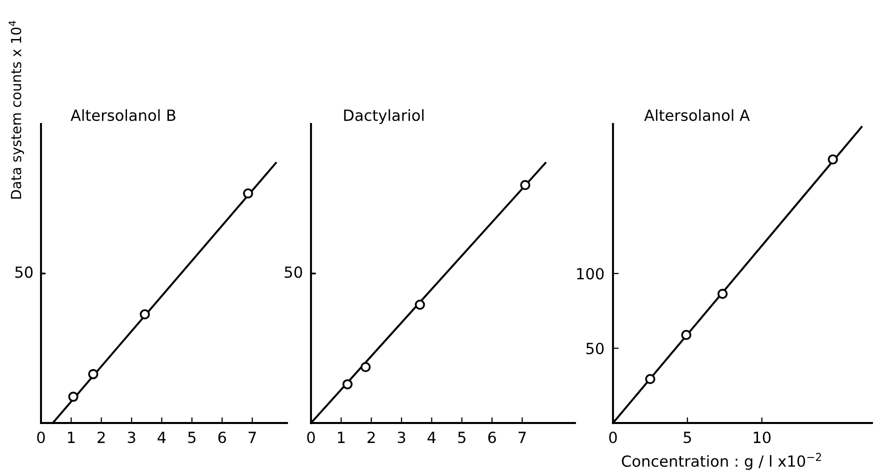 The width and height of the screenshot is (876, 472). Describe the element at coordinates (293, 272) in the screenshot. I see `annotation: 50` at that location.